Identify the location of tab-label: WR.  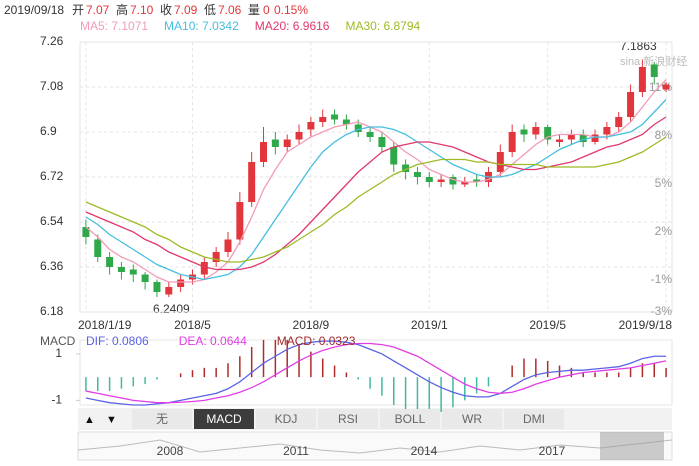
(472, 419).